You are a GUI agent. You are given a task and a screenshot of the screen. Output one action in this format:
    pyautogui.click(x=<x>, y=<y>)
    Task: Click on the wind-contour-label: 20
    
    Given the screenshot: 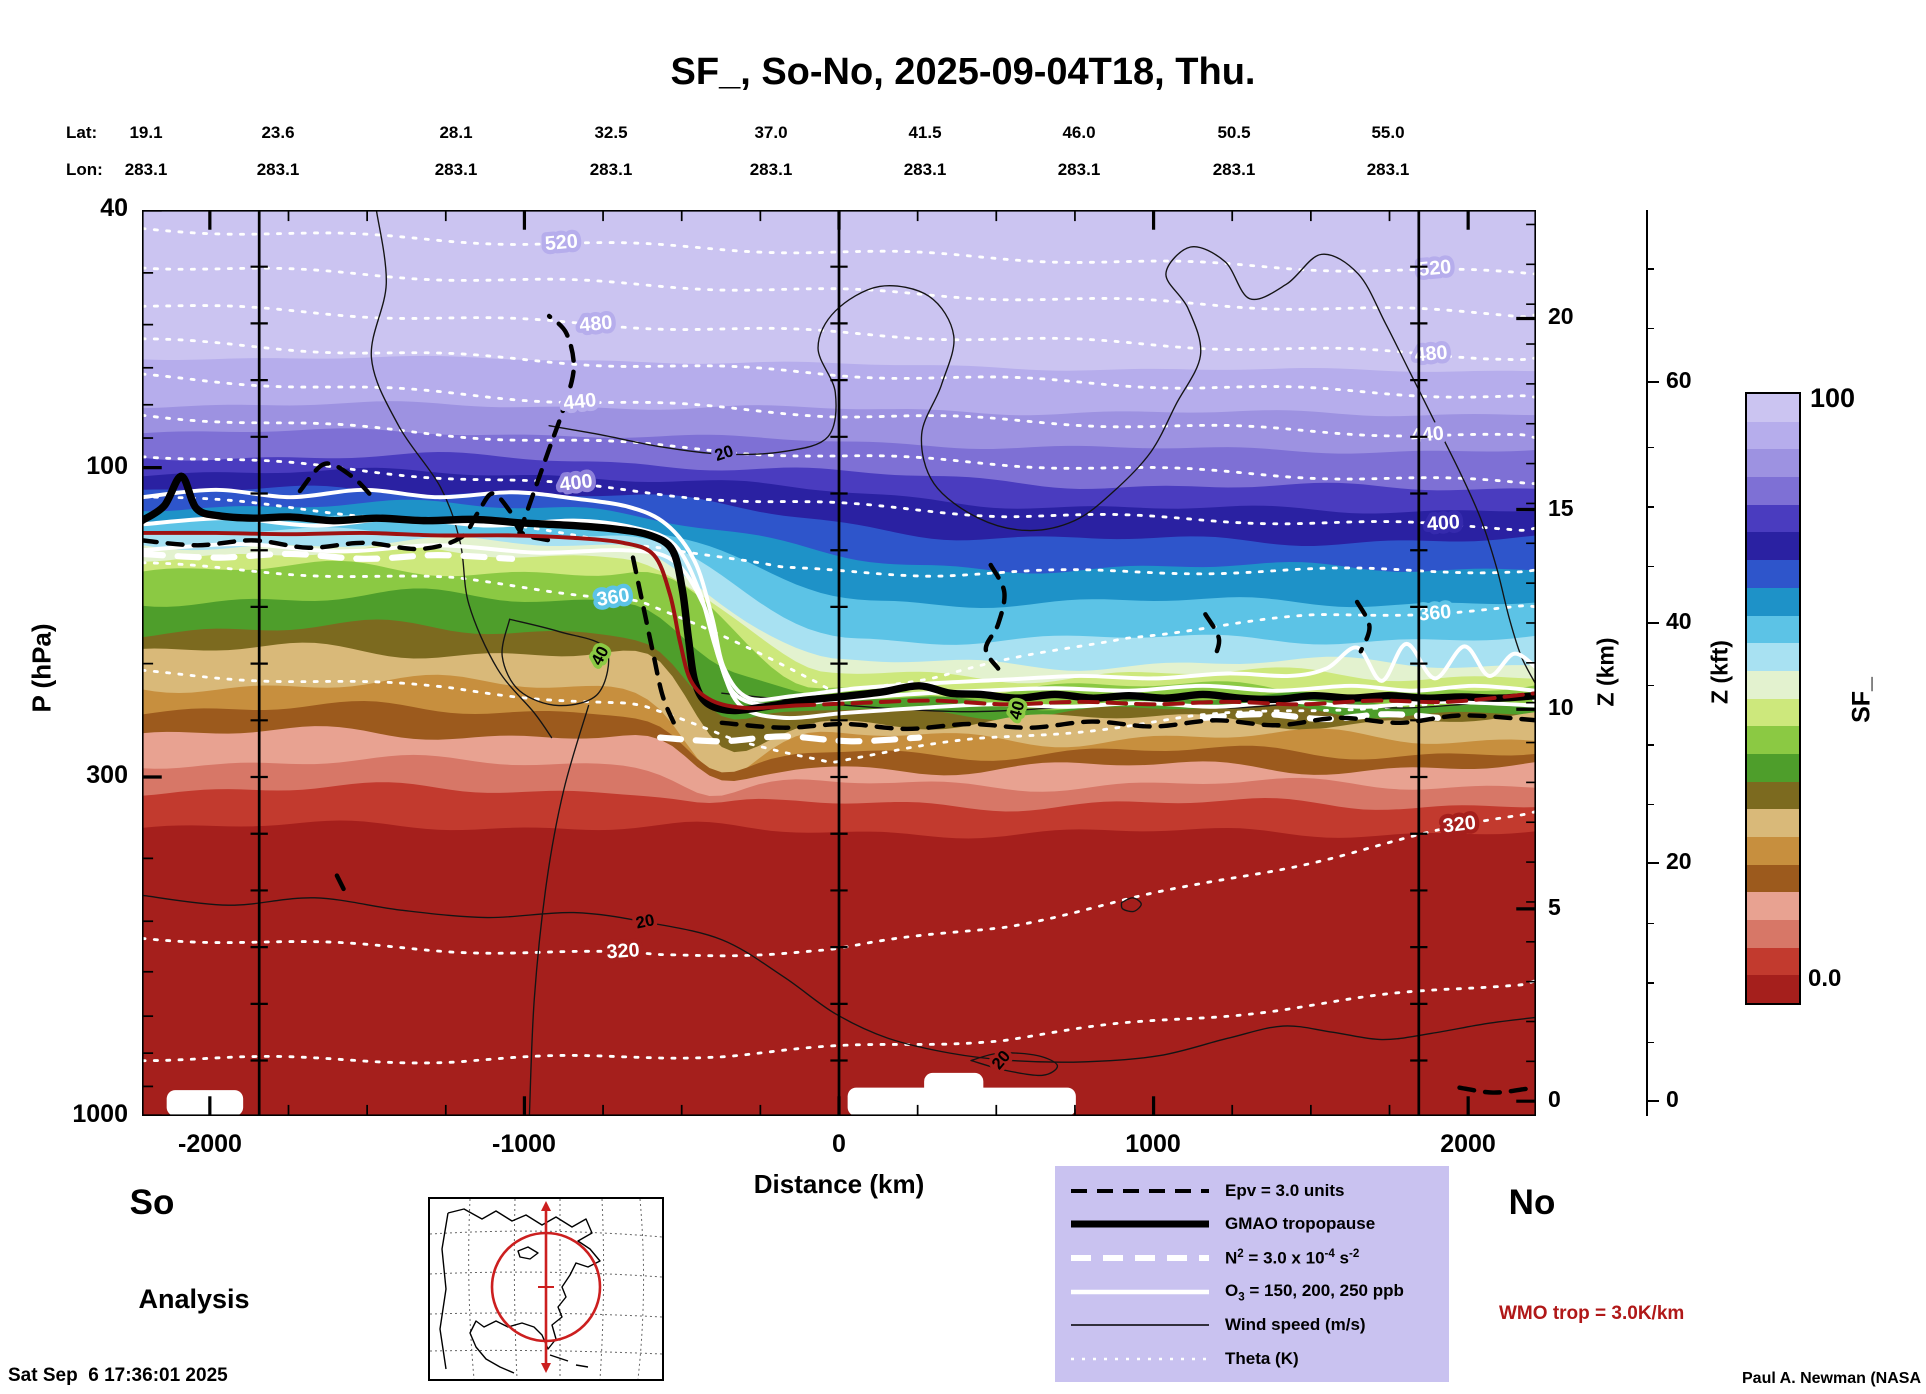 What is the action you would take?
    pyautogui.click(x=645, y=921)
    